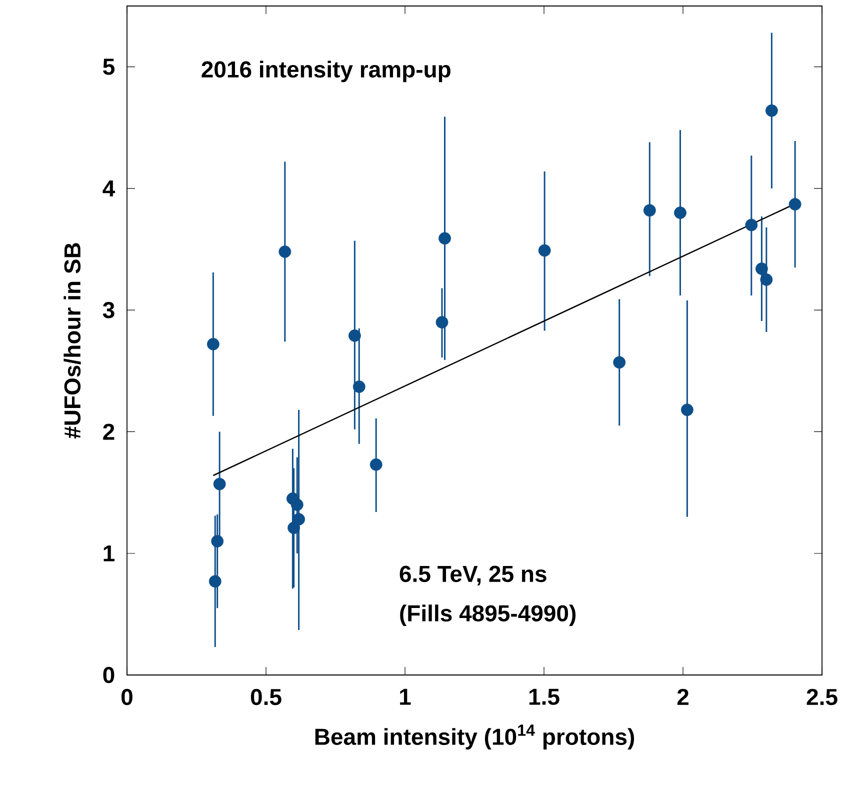 The height and width of the screenshot is (786, 859). Describe the element at coordinates (109, 188) in the screenshot. I see `y-tick-label: 4` at that location.